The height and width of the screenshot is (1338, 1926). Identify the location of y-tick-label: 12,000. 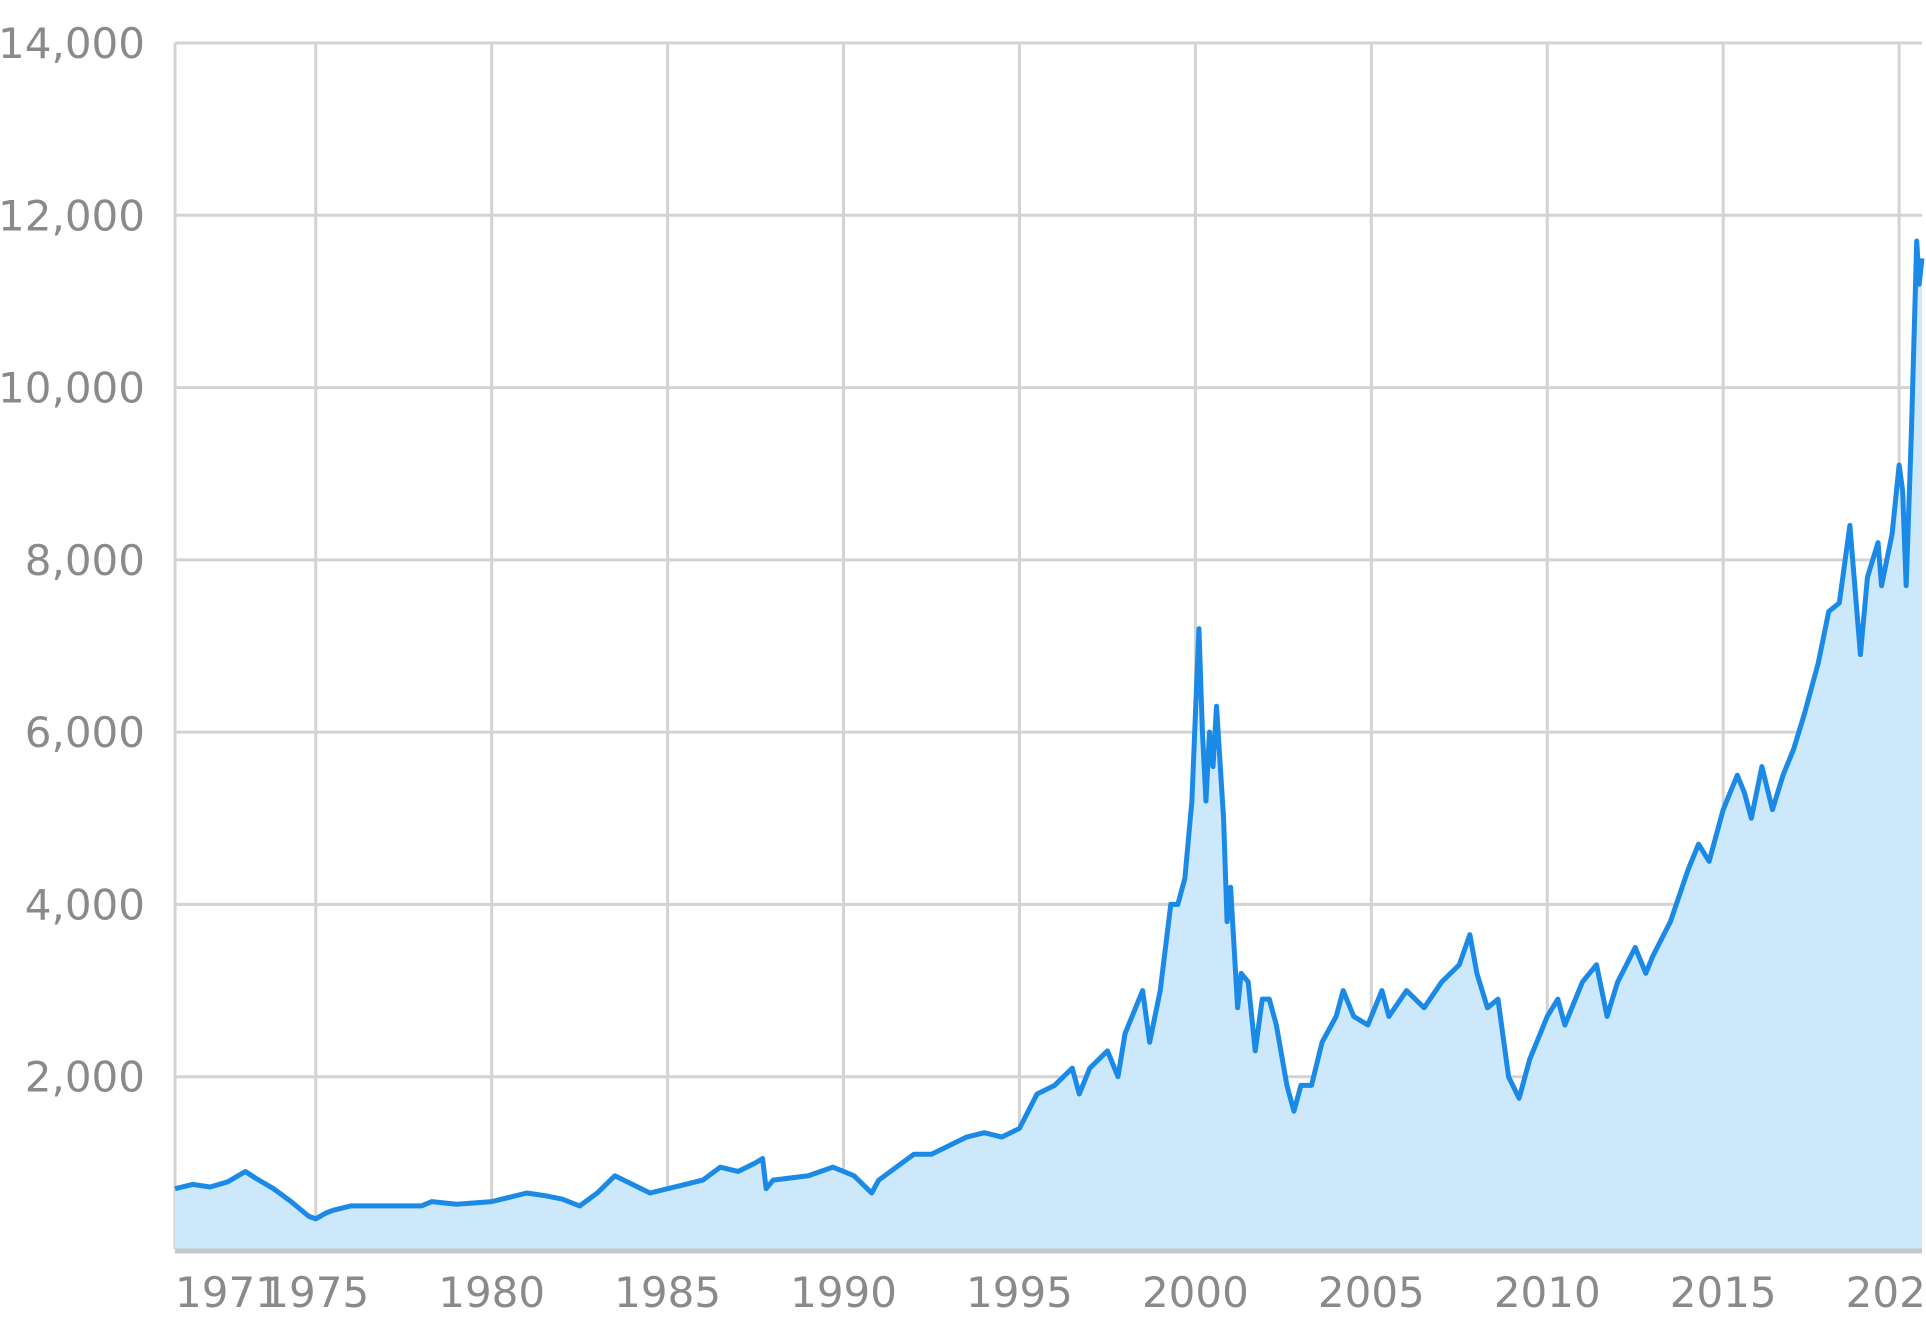
(72, 215).